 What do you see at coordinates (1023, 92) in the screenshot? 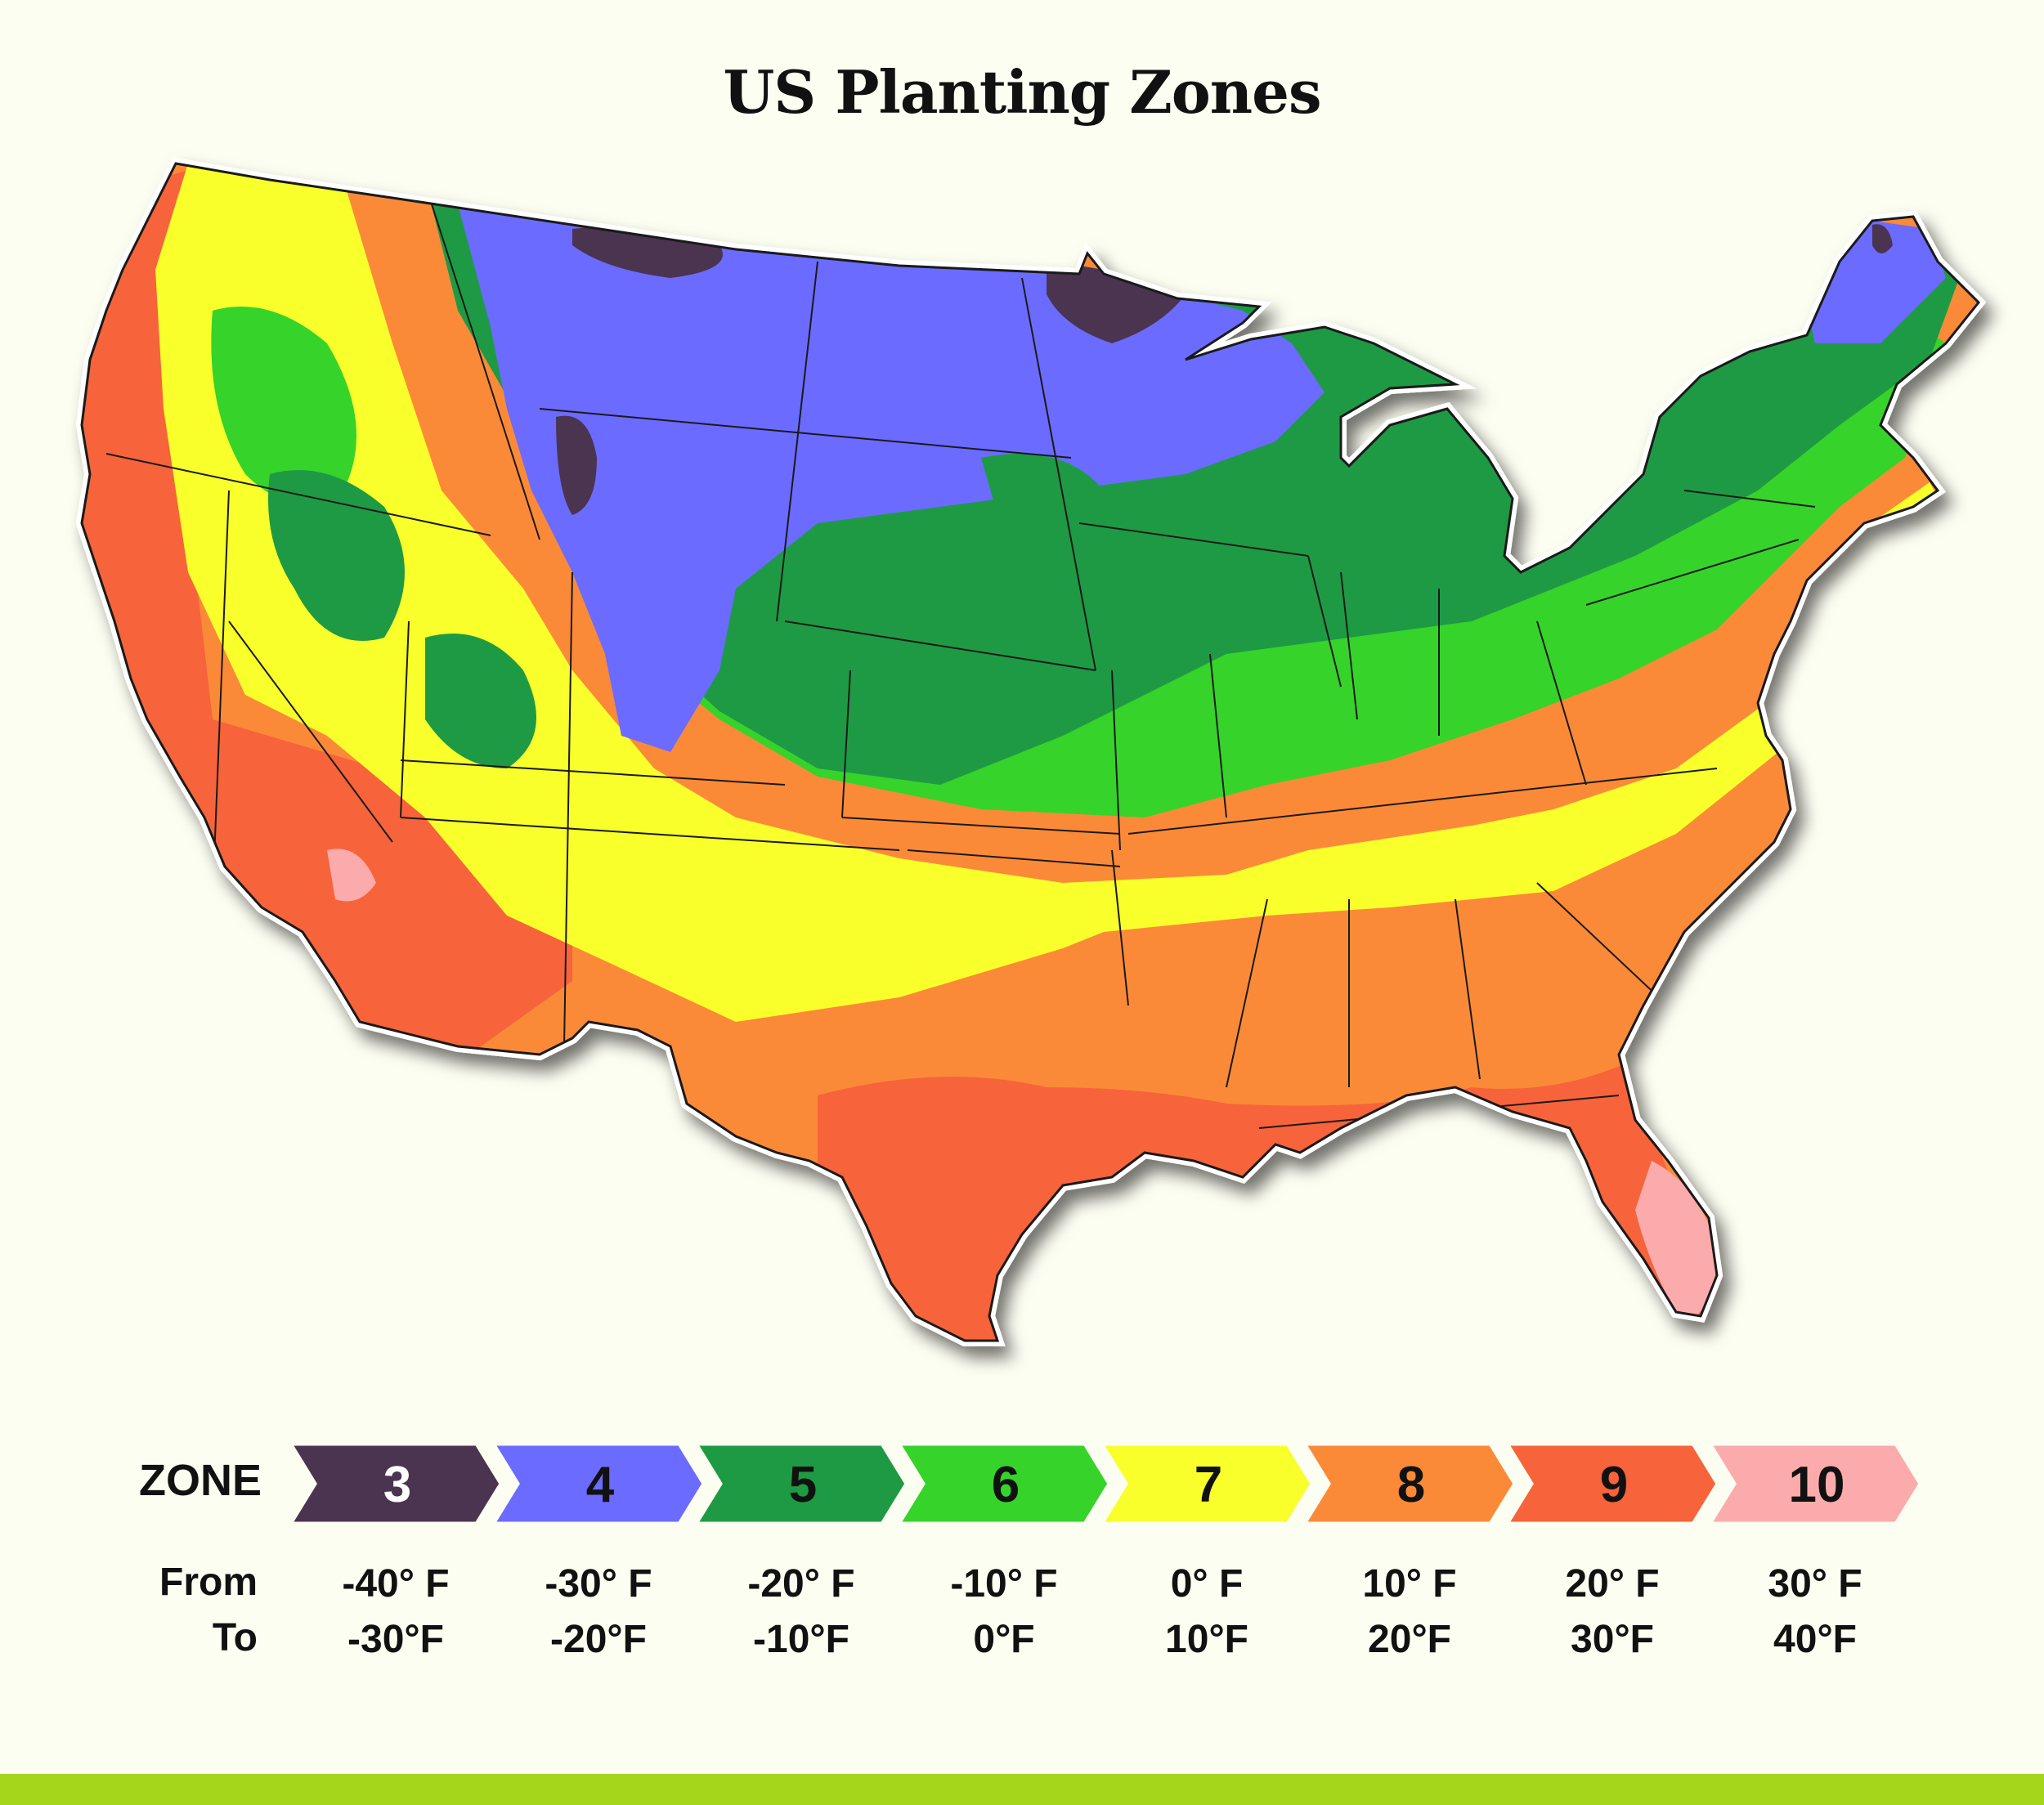
I see `map-title: US Planting Zones` at bounding box center [1023, 92].